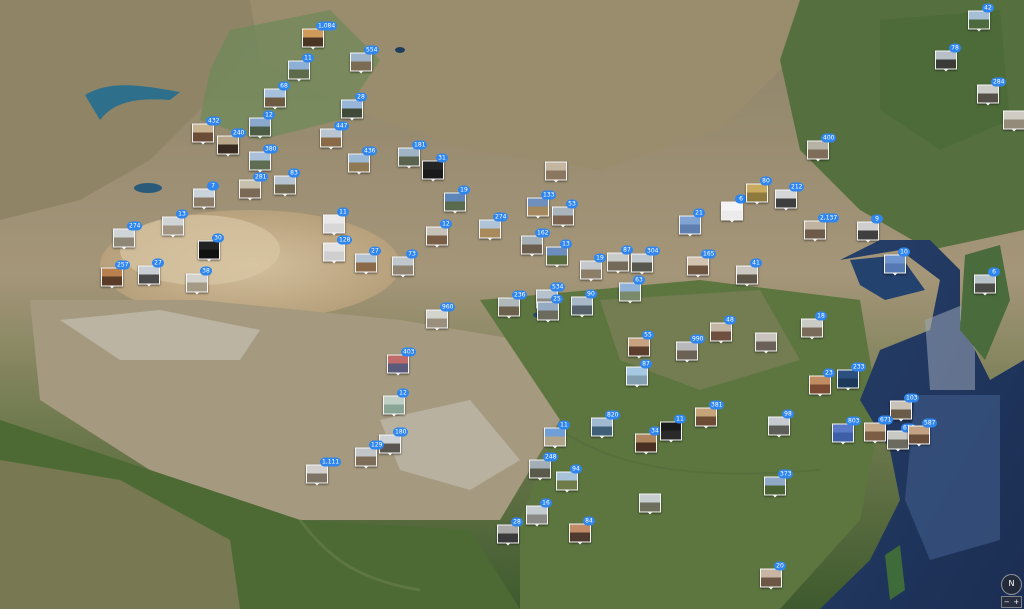  I want to click on photo-pin: 63, so click(632, 289).